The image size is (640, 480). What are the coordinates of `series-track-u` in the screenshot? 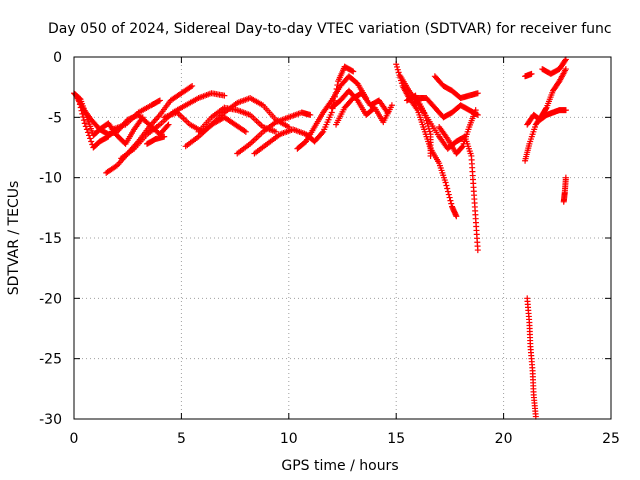 It's located at (457, 132).